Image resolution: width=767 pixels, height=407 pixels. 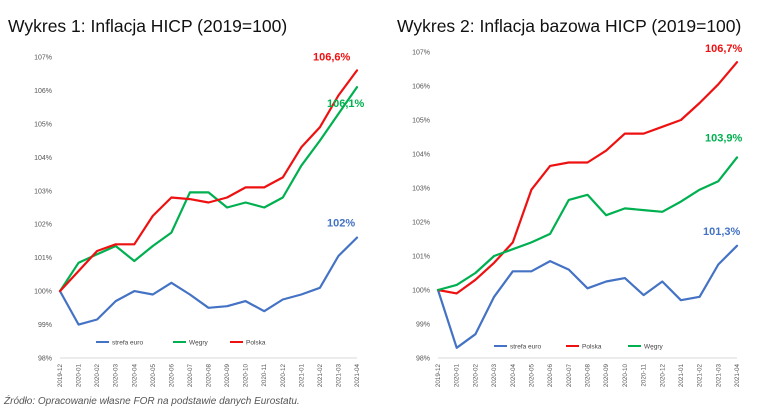 What do you see at coordinates (588, 376) in the screenshot?
I see `chart2-xtick-label: 2020-08` at bounding box center [588, 376].